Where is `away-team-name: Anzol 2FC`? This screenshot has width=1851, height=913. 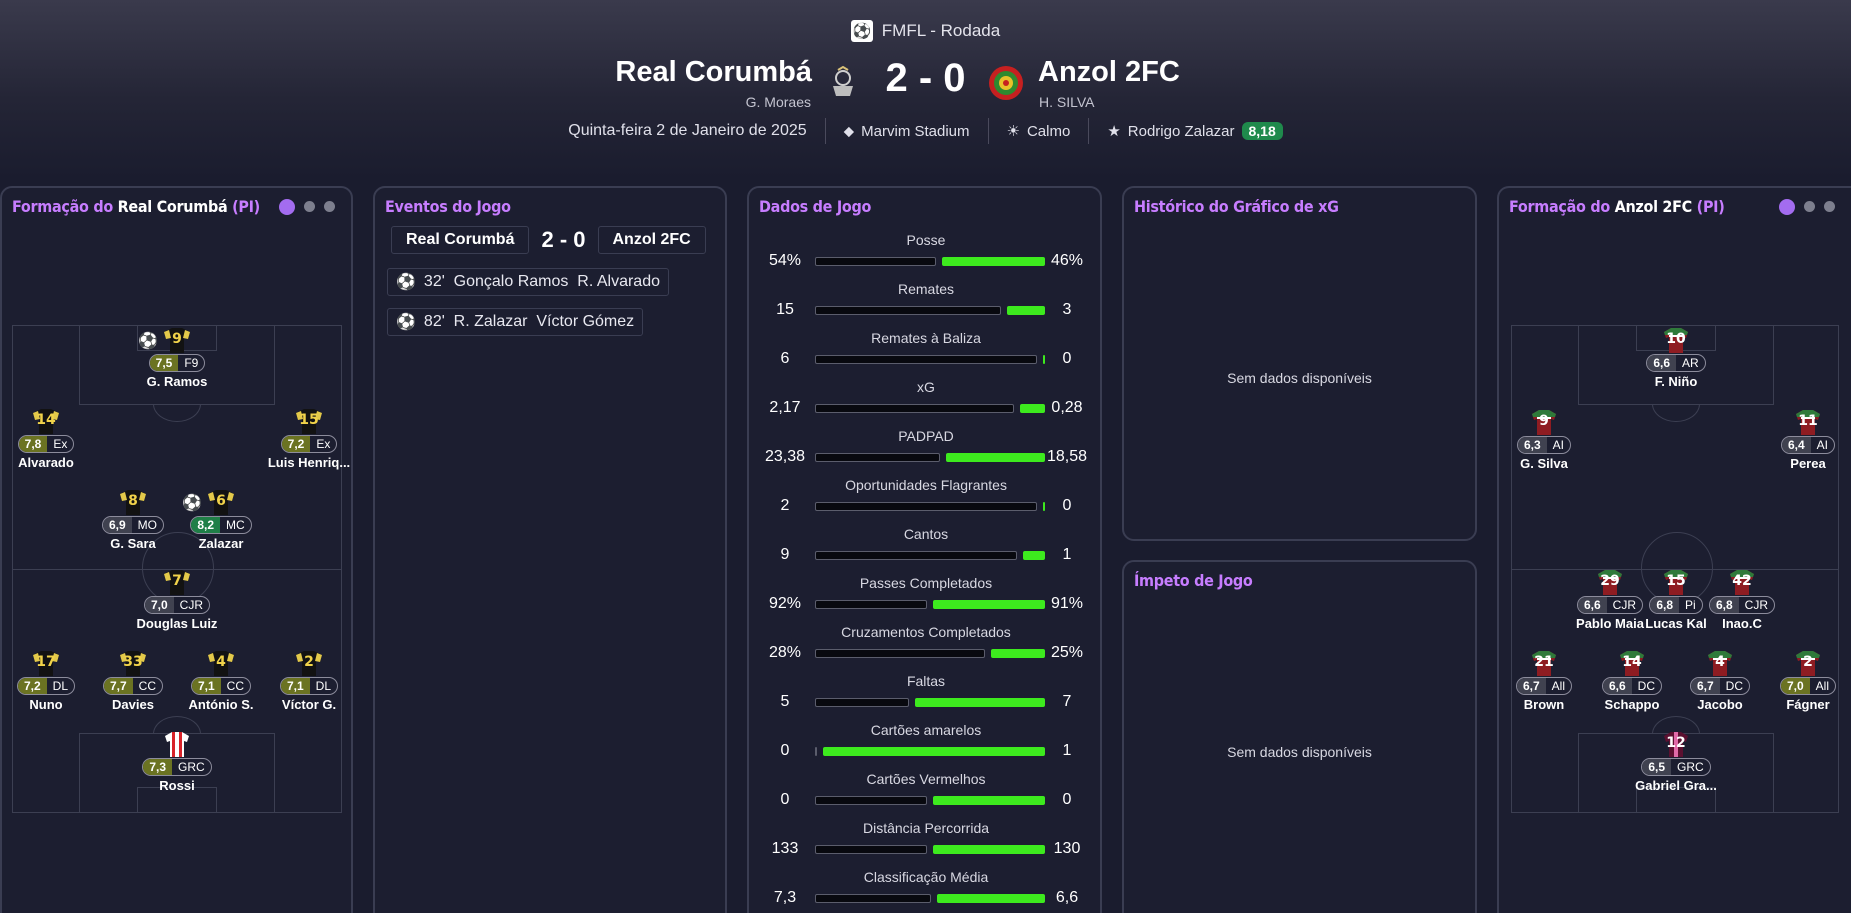 away-team-name: Anzol 2FC is located at coordinates (1109, 72).